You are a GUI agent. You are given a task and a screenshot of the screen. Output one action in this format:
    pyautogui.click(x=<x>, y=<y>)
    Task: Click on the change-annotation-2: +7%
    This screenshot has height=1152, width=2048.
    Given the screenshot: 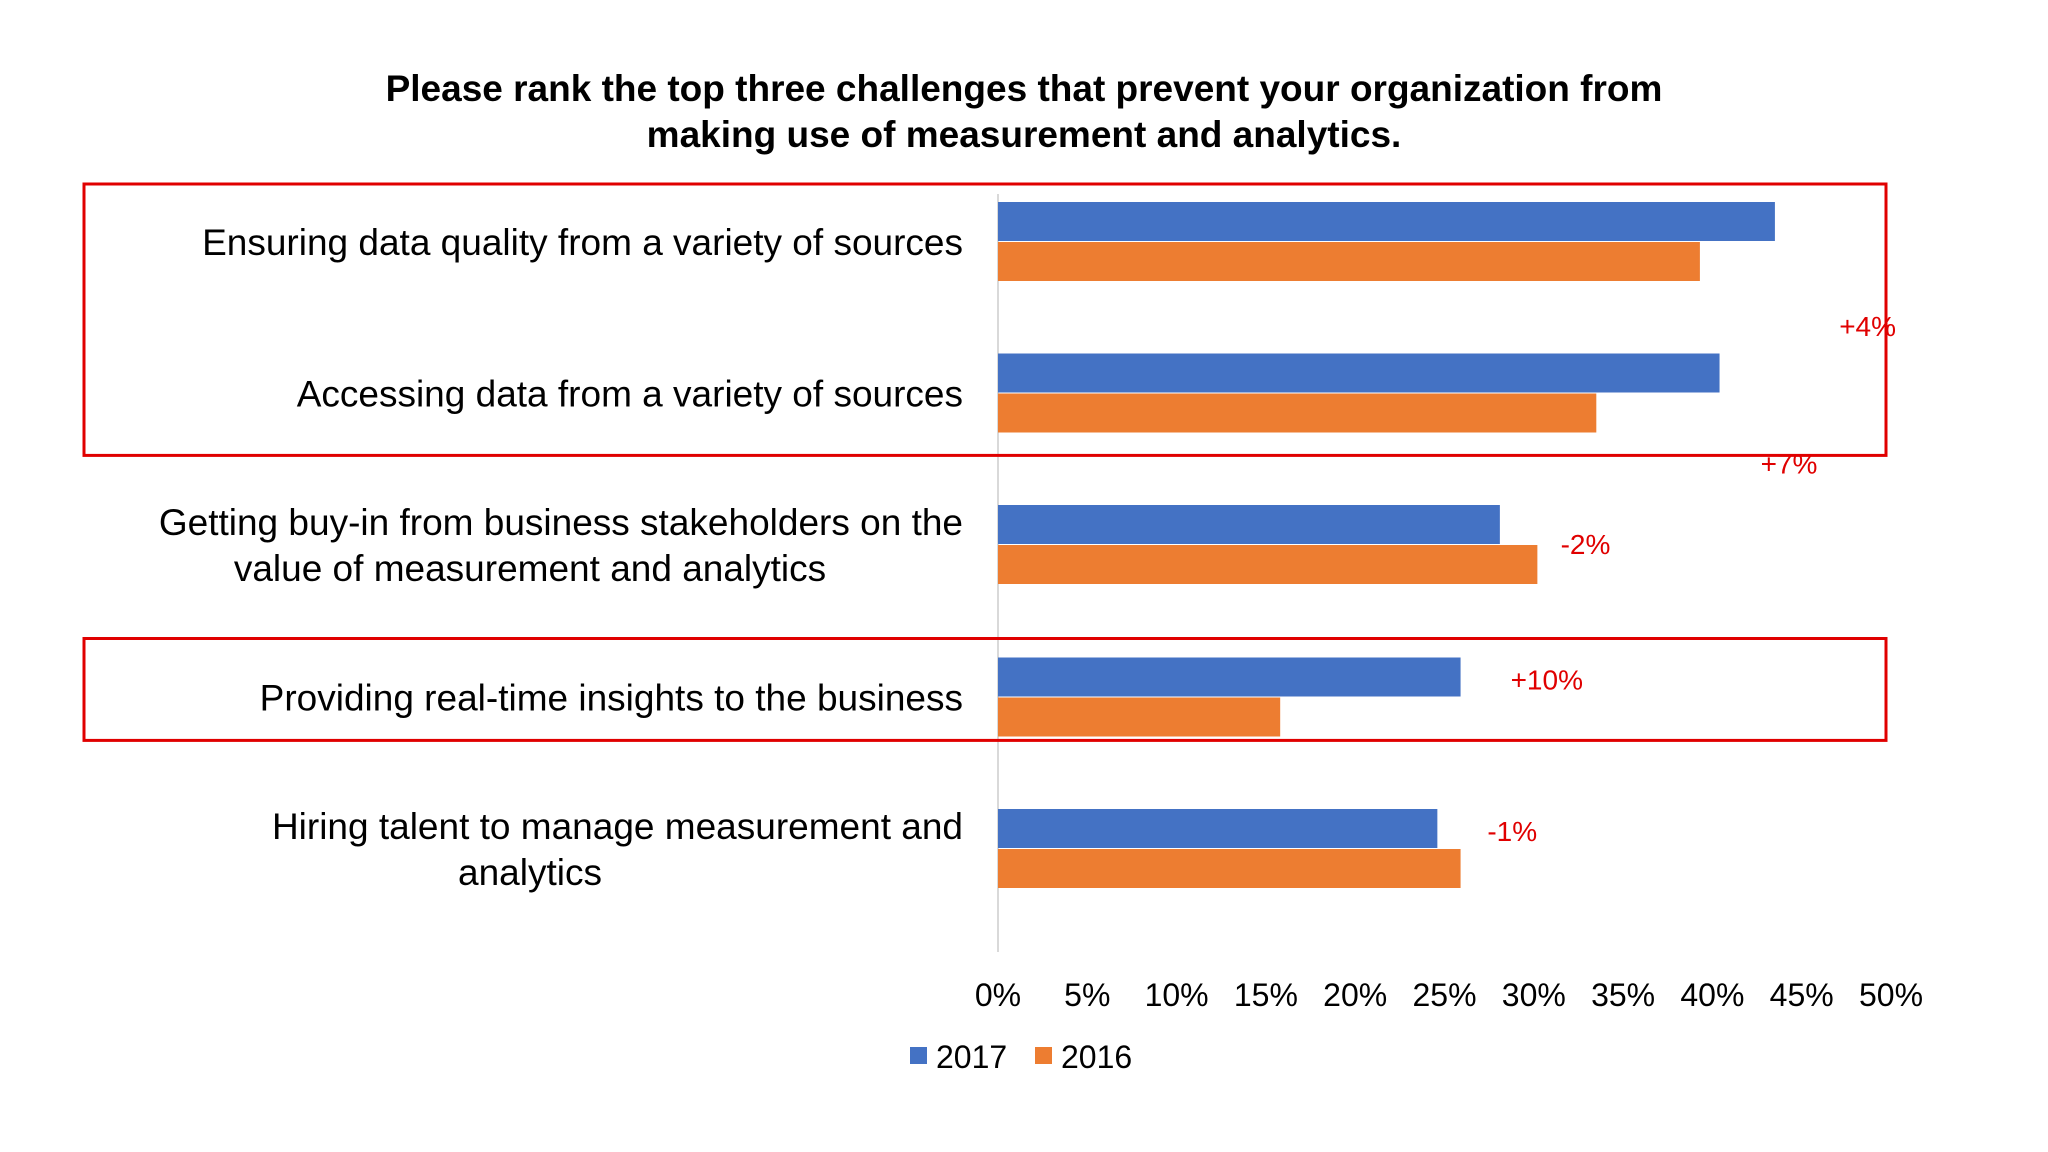 What is the action you would take?
    pyautogui.click(x=1789, y=464)
    